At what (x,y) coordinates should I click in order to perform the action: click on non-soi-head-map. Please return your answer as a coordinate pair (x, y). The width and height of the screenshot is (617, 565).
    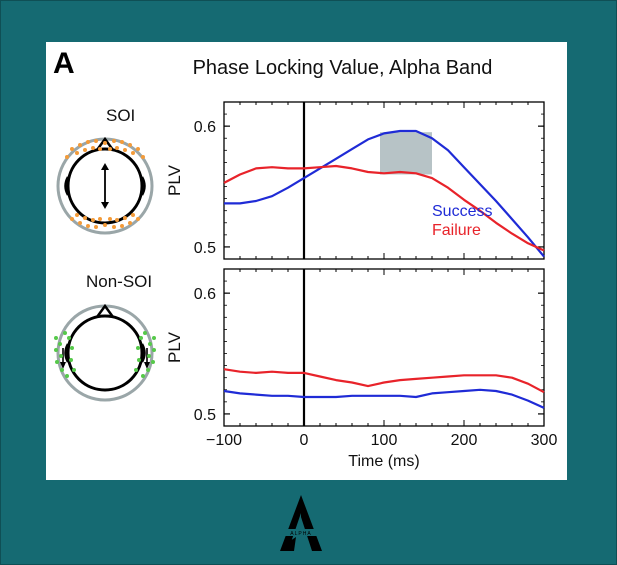
    Looking at the image, I should click on (105, 352).